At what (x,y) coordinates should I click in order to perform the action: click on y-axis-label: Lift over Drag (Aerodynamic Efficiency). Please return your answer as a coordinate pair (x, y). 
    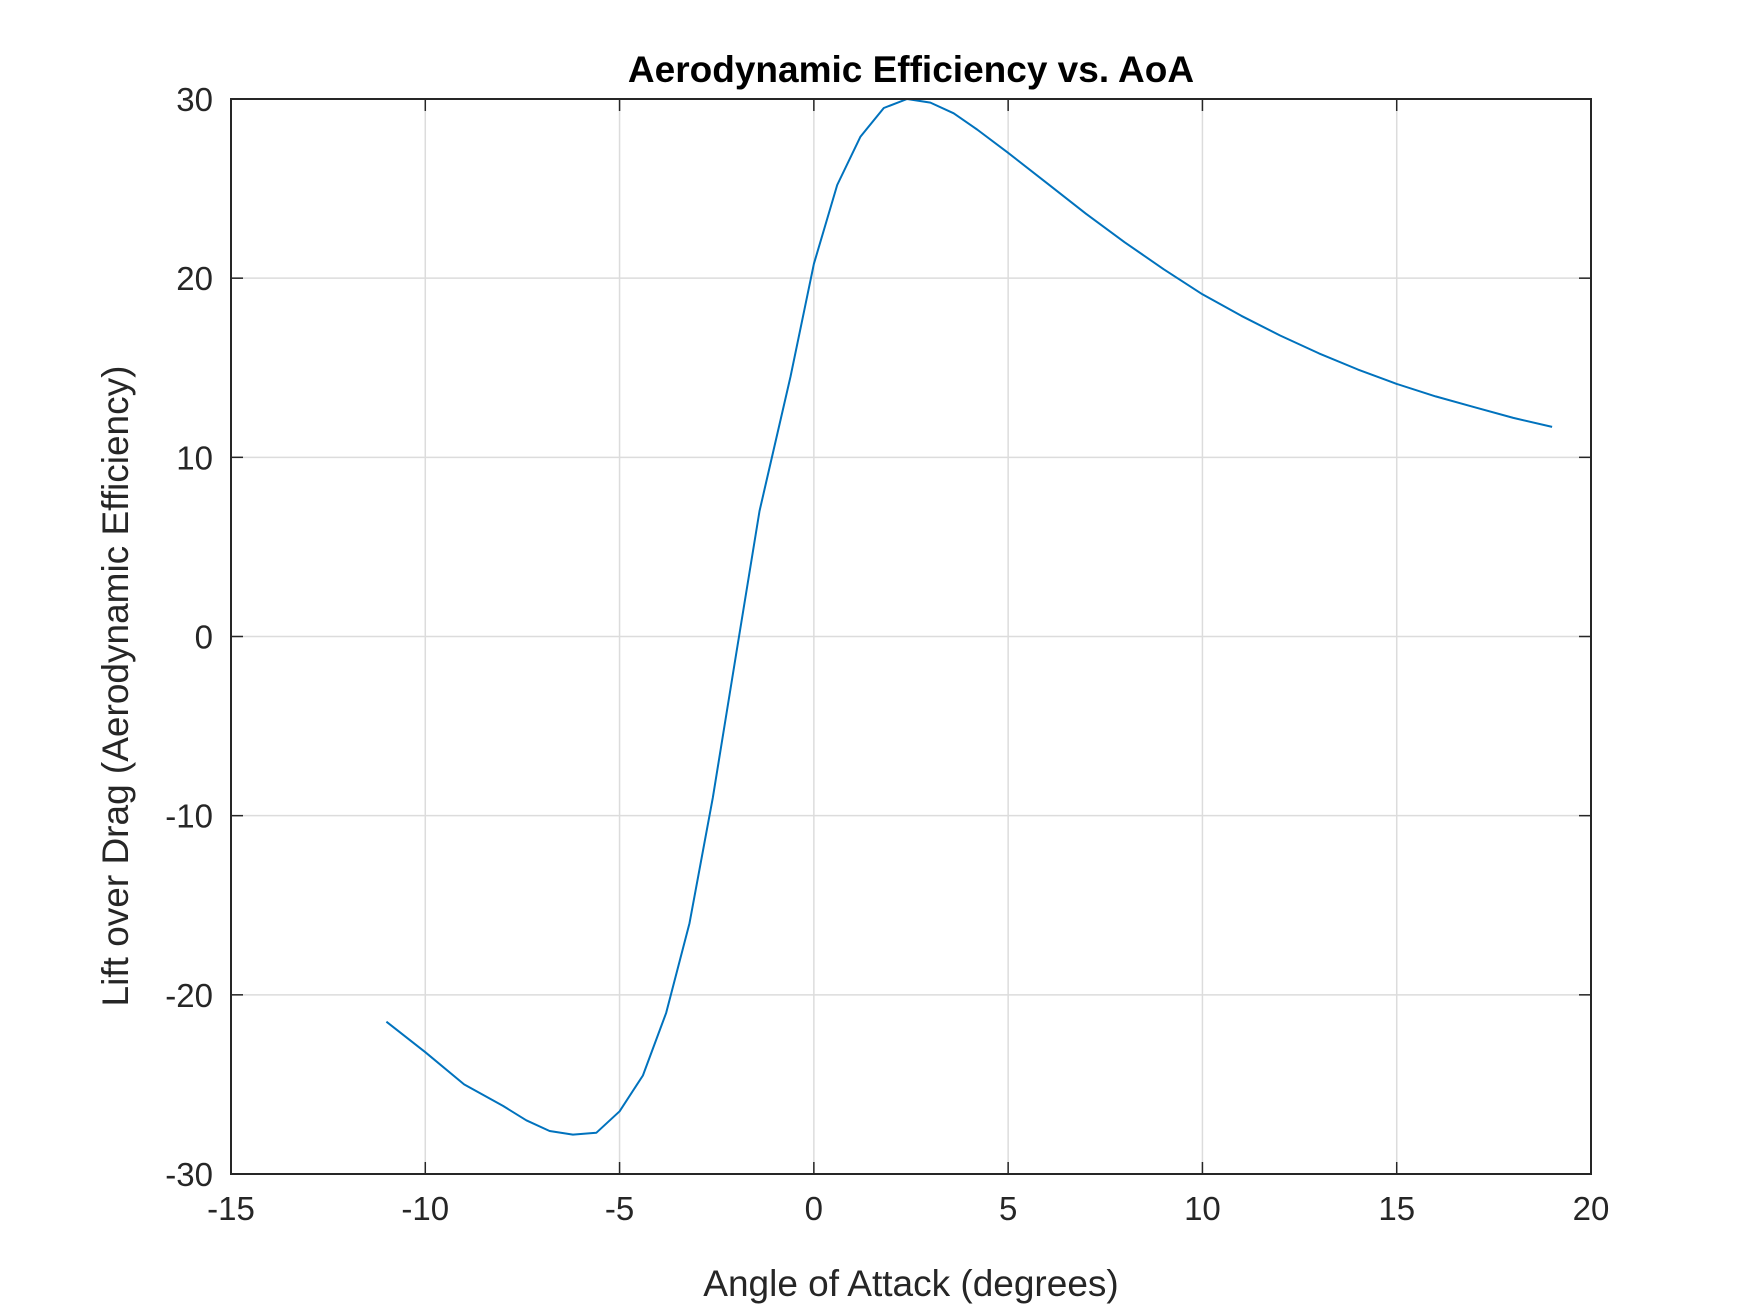
    Looking at the image, I should click on (115, 686).